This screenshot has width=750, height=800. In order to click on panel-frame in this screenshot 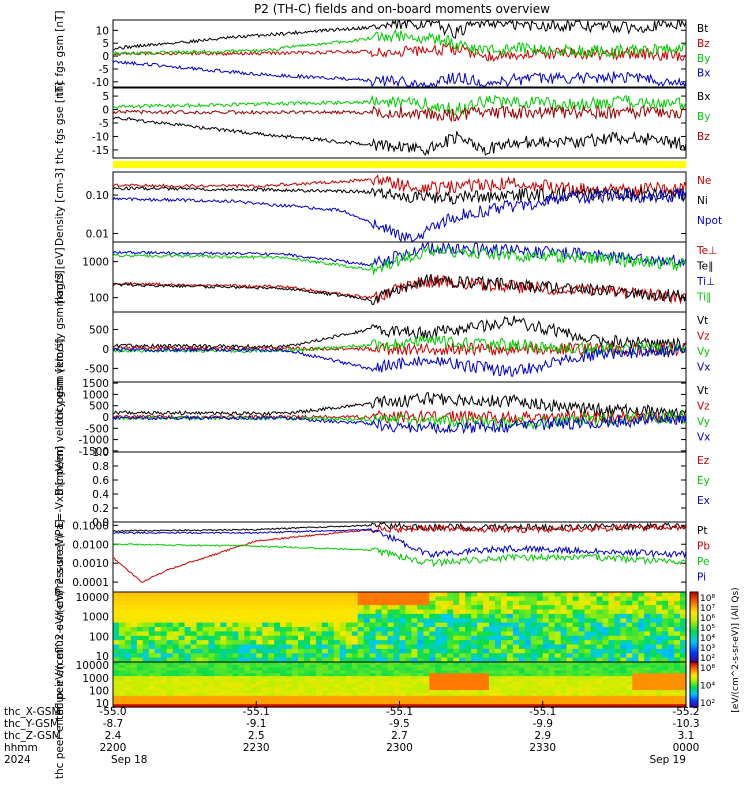, I will do `click(399, 487)`.